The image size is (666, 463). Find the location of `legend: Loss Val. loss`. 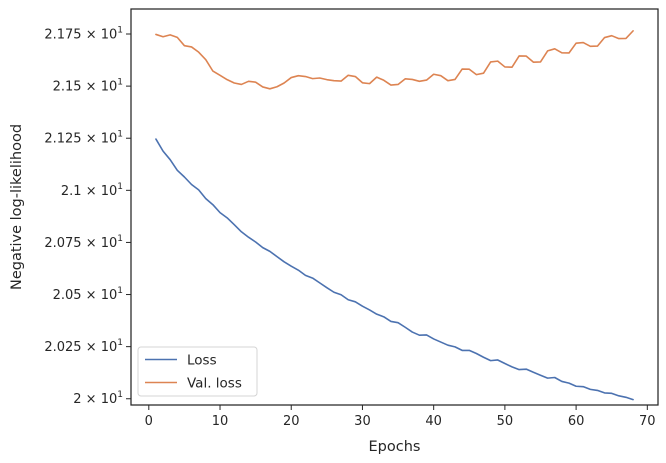

legend: Loss Val. loss is located at coordinates (197, 371).